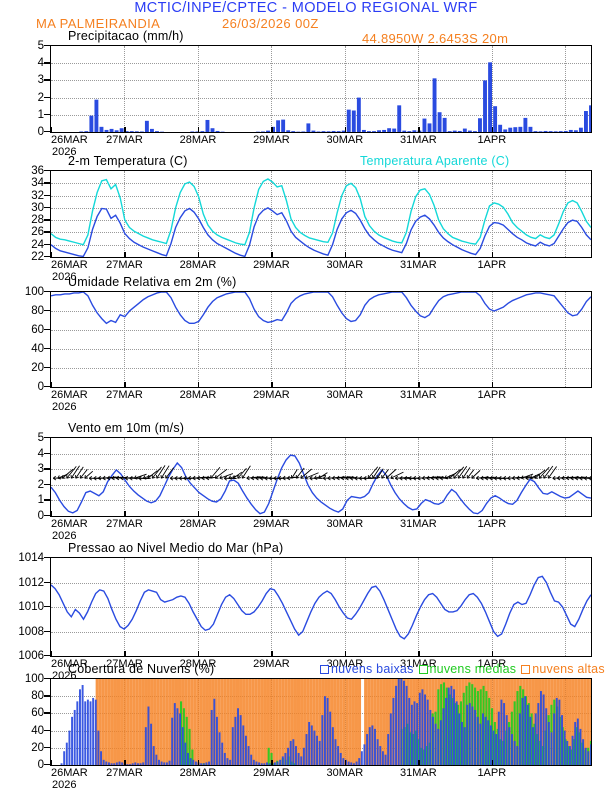 The width and height of the screenshot is (612, 792). Describe the element at coordinates (98, 23) in the screenshot. I see `header-station: MA PALMEIRANDIA` at that location.